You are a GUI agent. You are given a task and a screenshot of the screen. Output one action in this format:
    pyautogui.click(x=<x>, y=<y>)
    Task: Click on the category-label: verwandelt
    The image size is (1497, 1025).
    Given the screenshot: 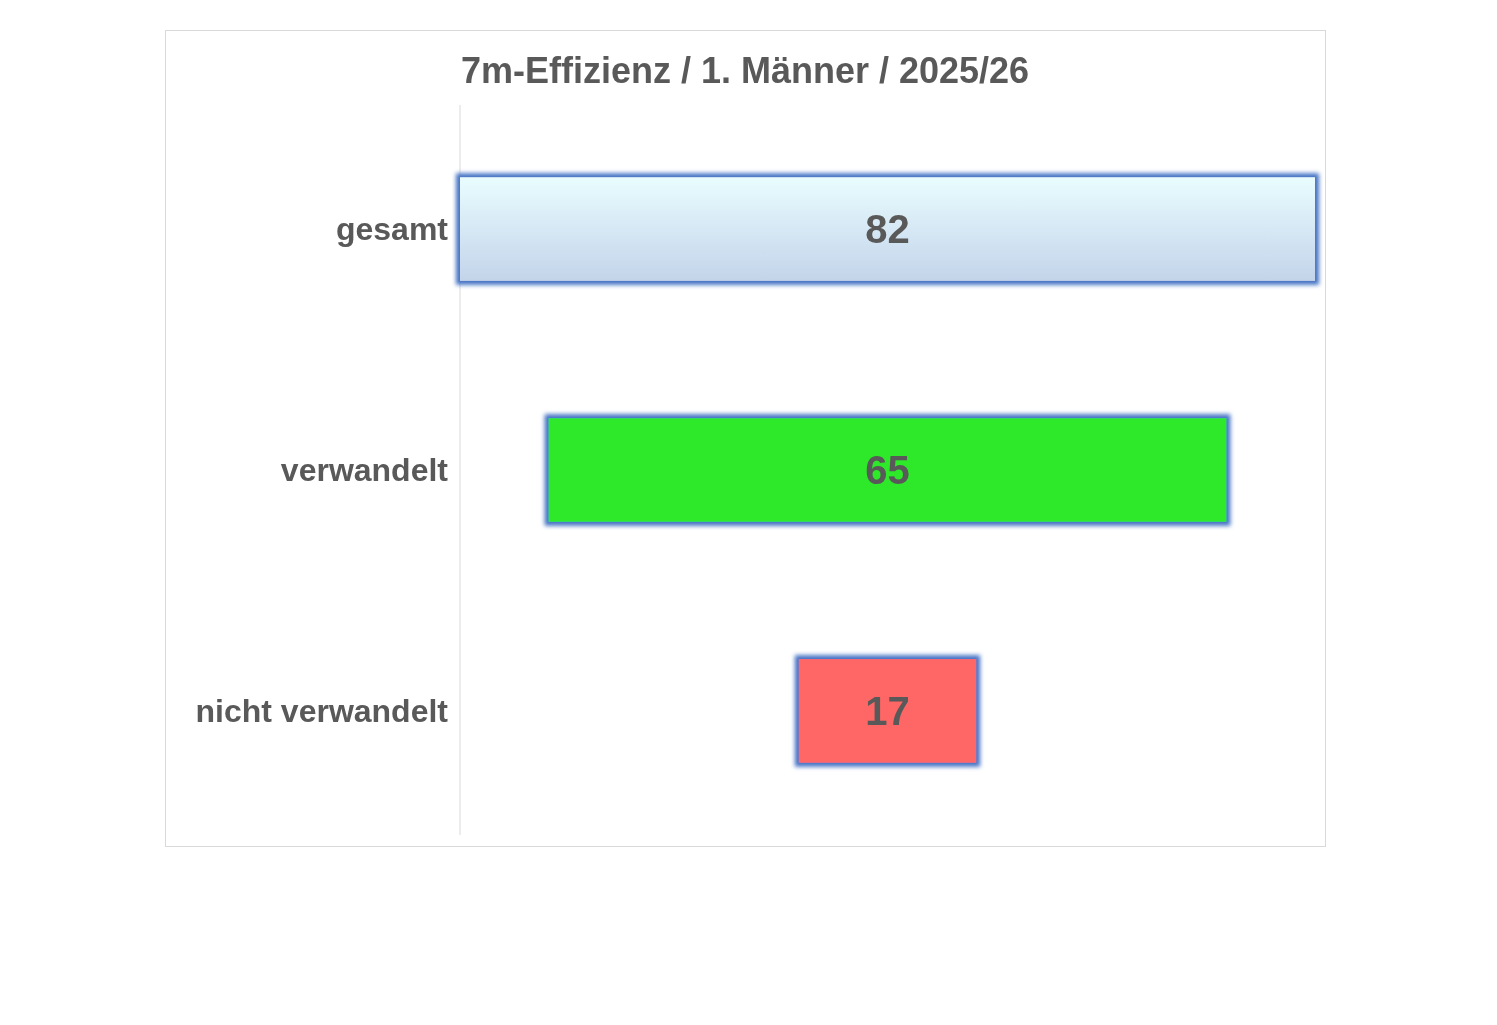 What is the action you would take?
    pyautogui.click(x=364, y=470)
    